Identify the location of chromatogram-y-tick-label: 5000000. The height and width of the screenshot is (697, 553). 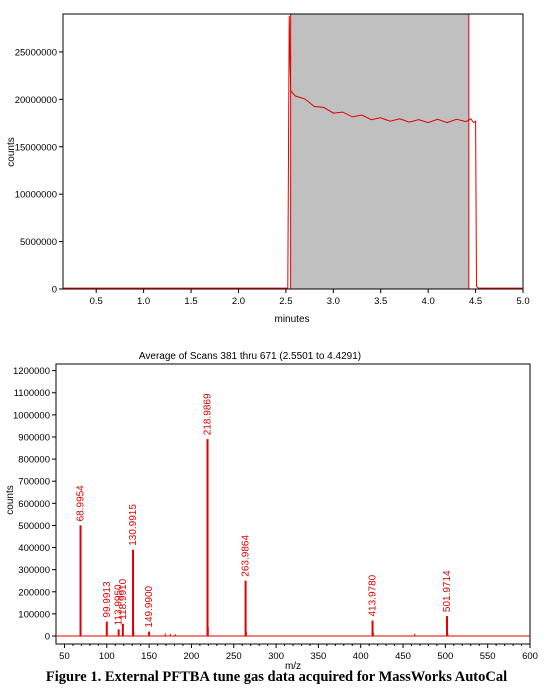
(38, 242).